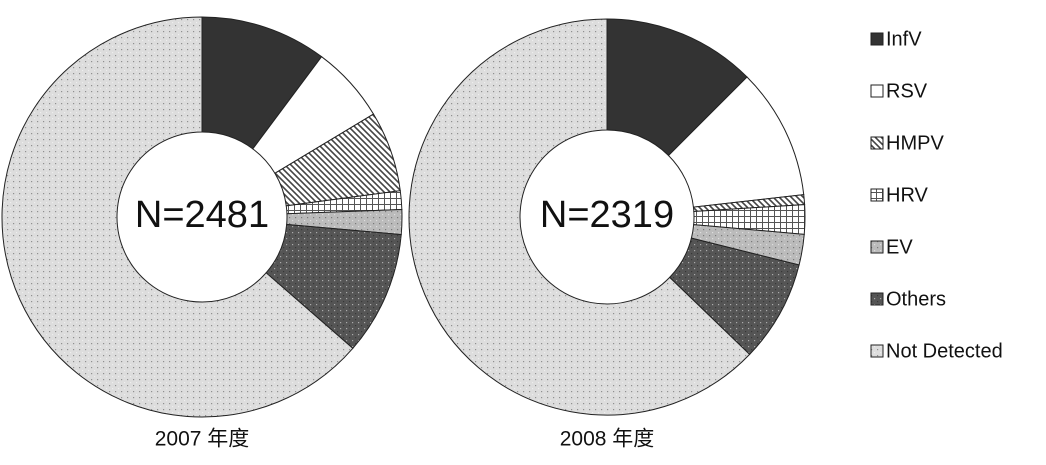 The image size is (1046, 465). I want to click on legend-label: EV, so click(899, 247).